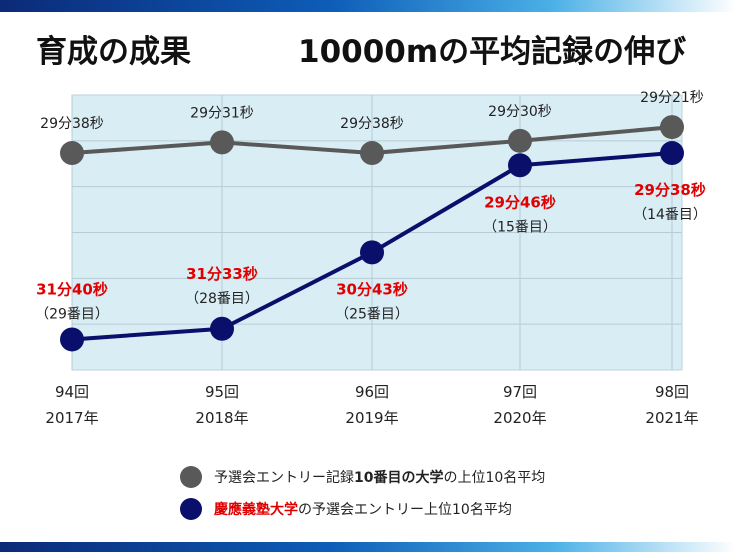  Describe the element at coordinates (222, 113) in the screenshot. I see `data-label-gray: 29分31秒` at that location.